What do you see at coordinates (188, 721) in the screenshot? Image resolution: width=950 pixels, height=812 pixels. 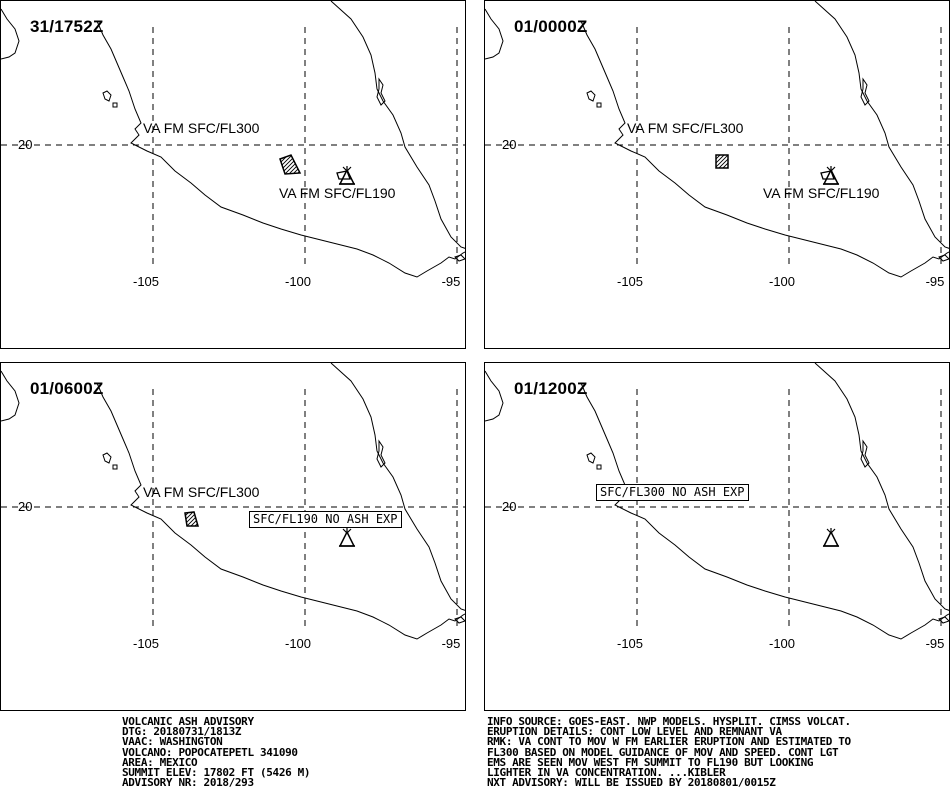 I see `advisory-line: VOLCANIC ASH ADVISORY` at bounding box center [188, 721].